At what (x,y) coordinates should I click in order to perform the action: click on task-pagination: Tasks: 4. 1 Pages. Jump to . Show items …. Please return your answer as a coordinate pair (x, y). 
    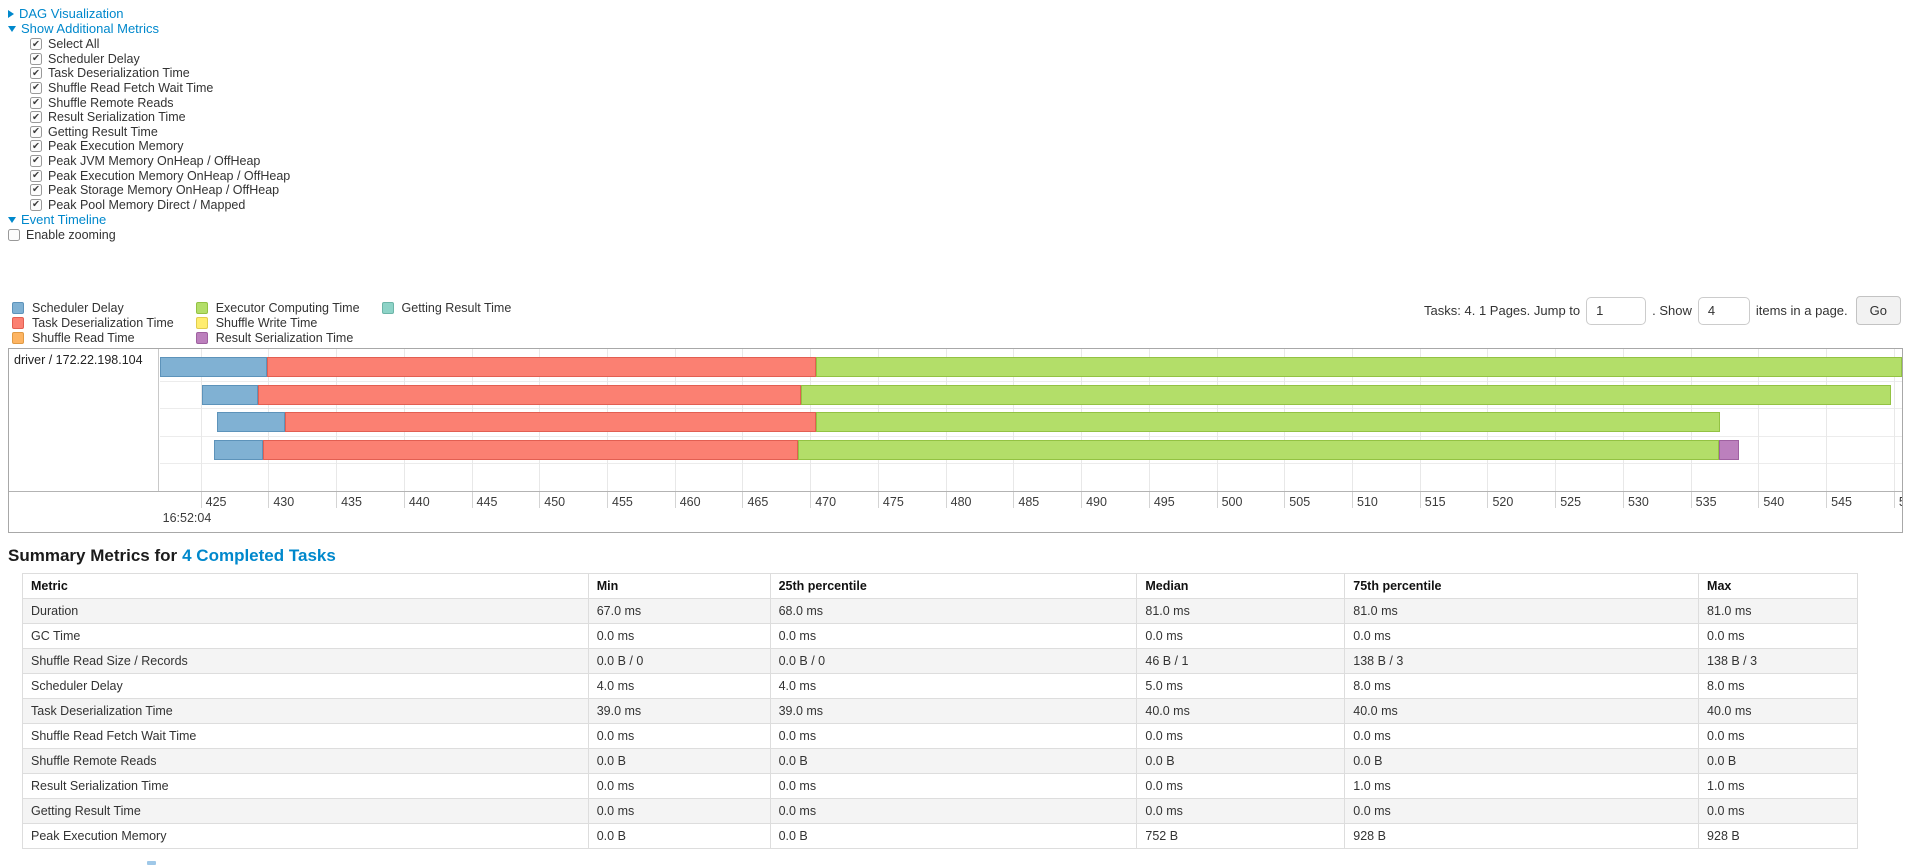
    Looking at the image, I should click on (1663, 311).